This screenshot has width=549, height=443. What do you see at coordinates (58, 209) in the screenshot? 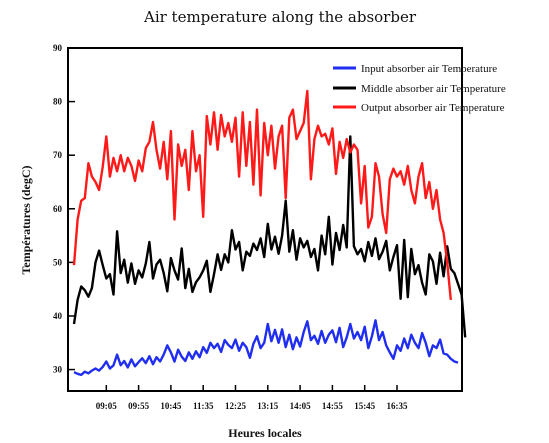
I see `y-tick-label: 60` at bounding box center [58, 209].